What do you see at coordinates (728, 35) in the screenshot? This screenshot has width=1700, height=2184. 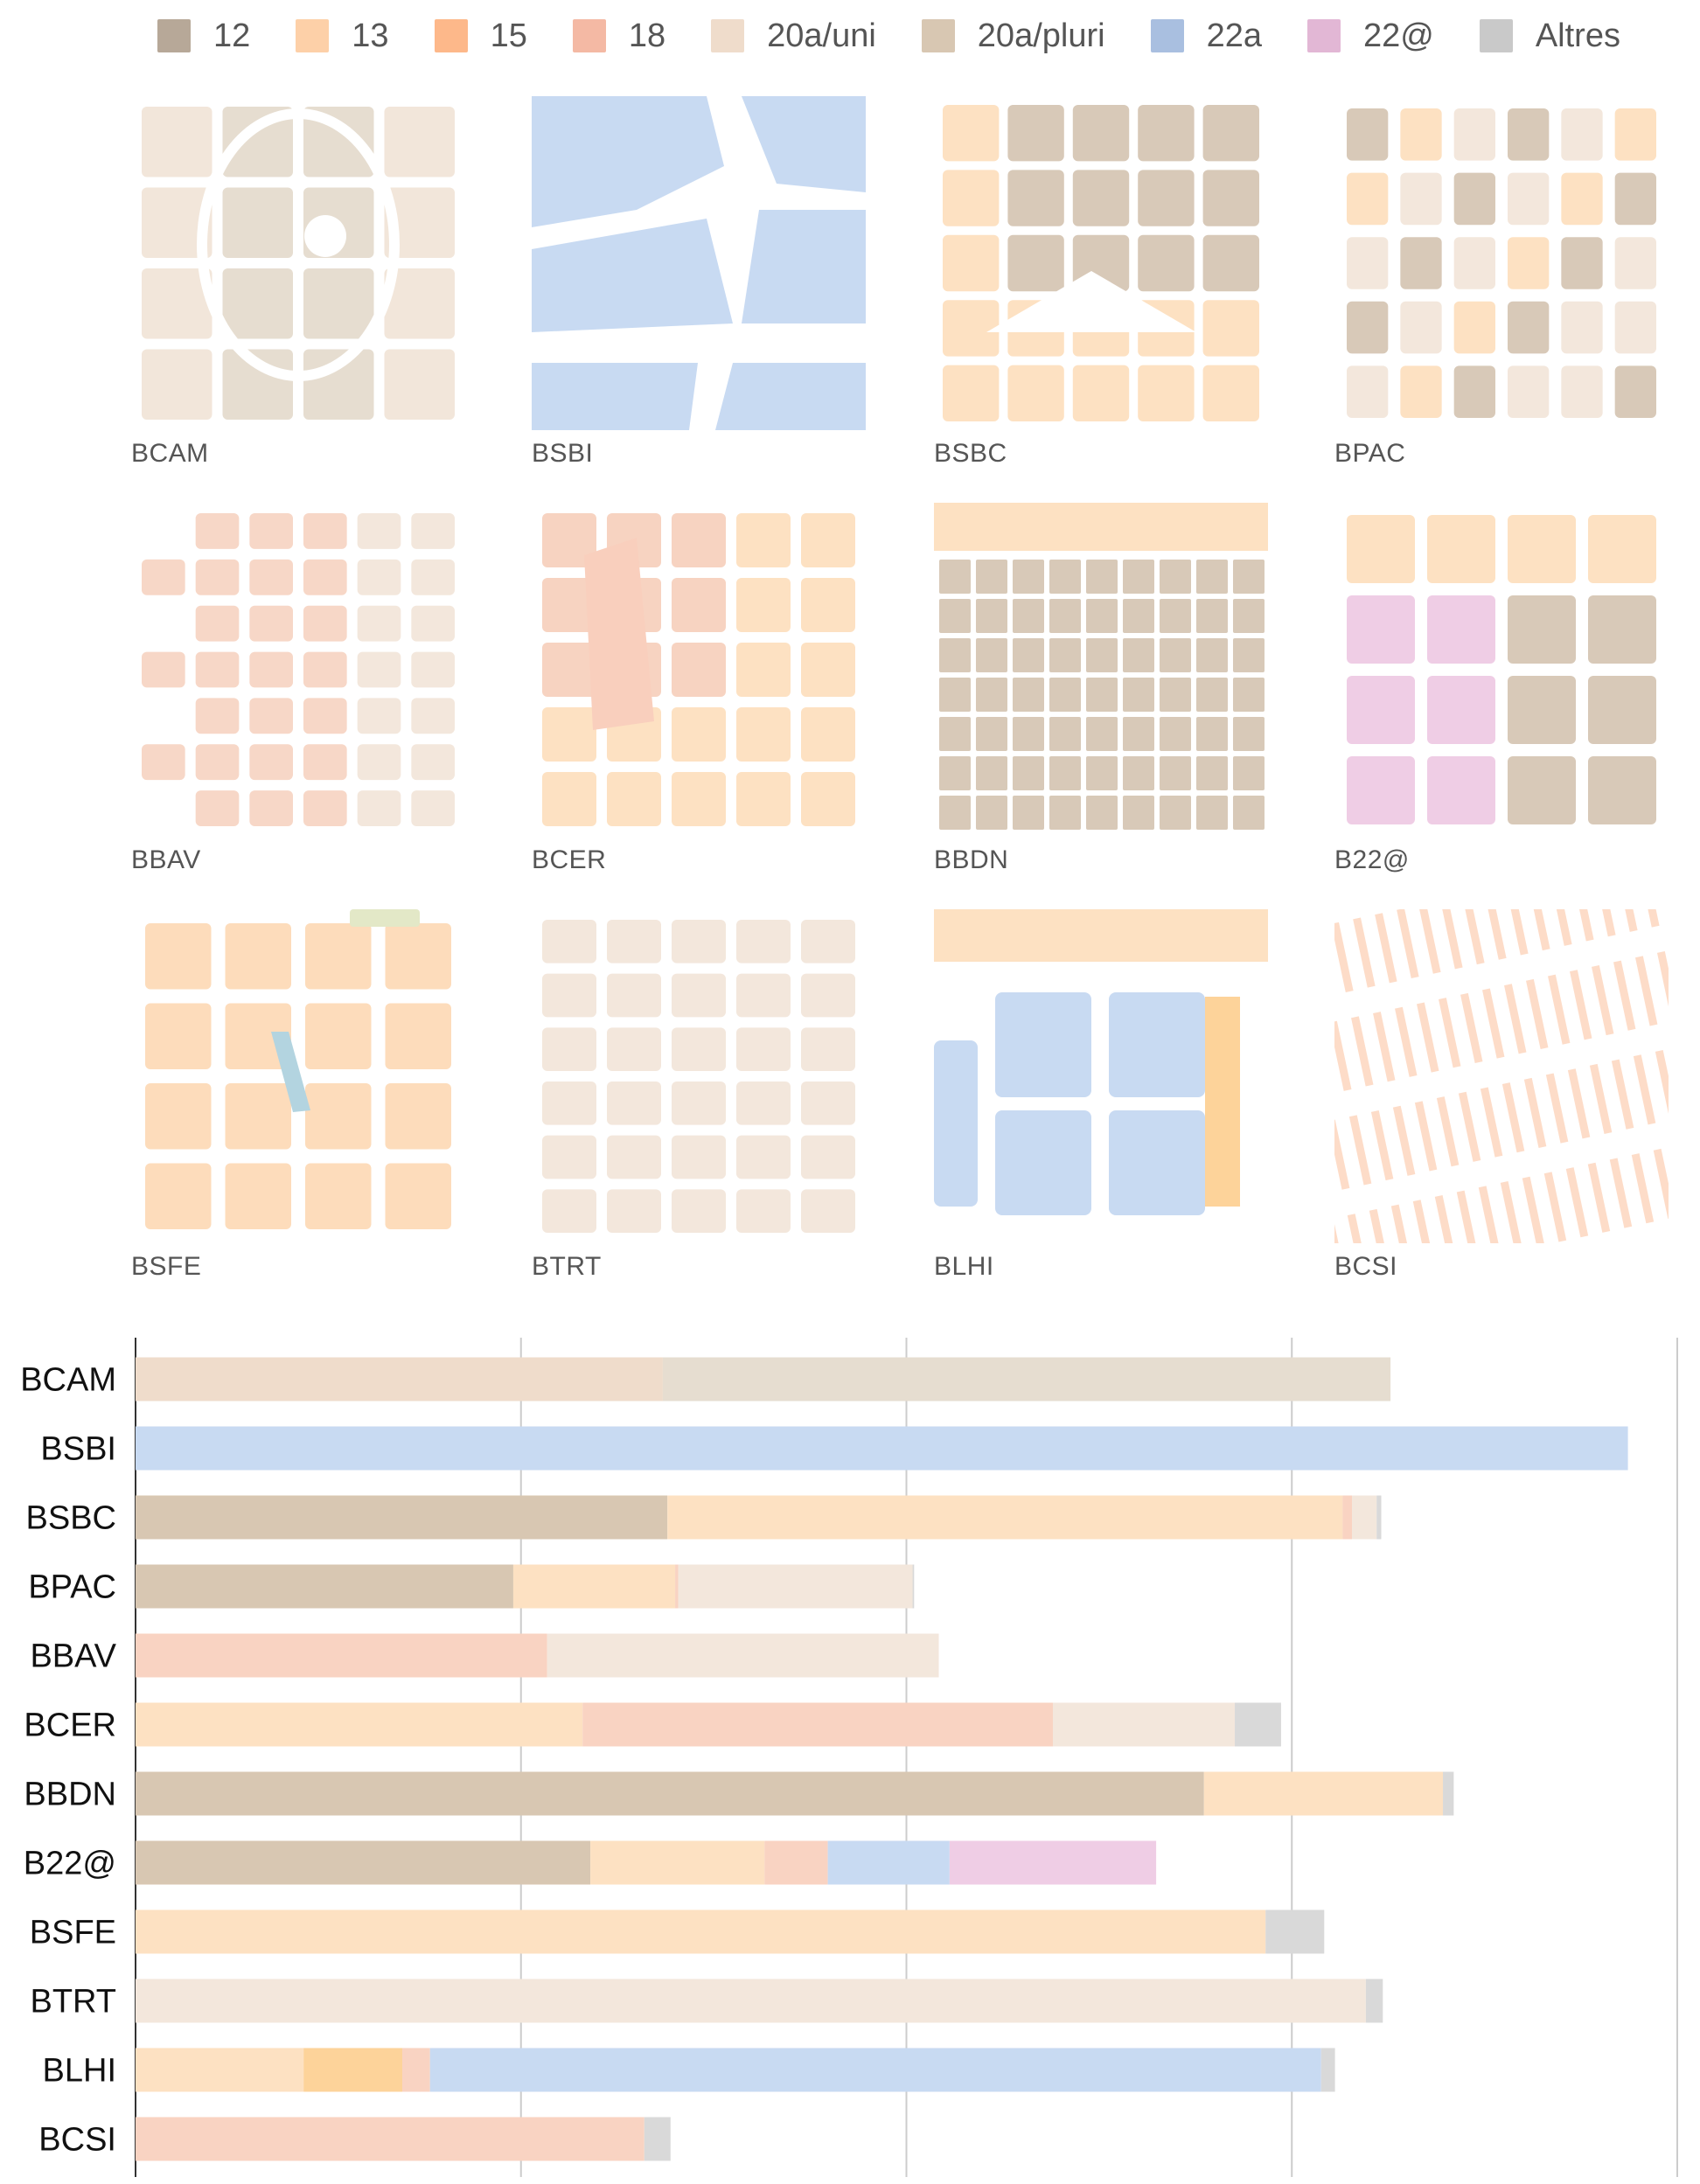 I see `legend-swatch-20a_uni` at bounding box center [728, 35].